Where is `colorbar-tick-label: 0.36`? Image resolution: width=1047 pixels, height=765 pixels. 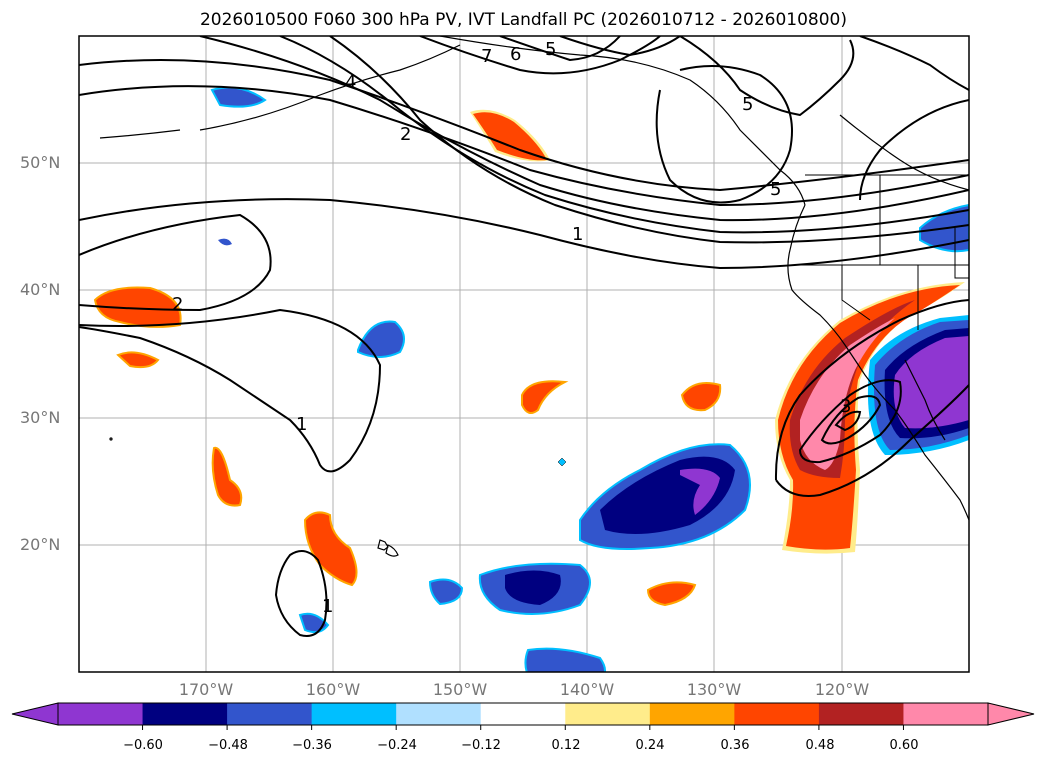
colorbar-tick-label: 0.36 is located at coordinates (735, 745).